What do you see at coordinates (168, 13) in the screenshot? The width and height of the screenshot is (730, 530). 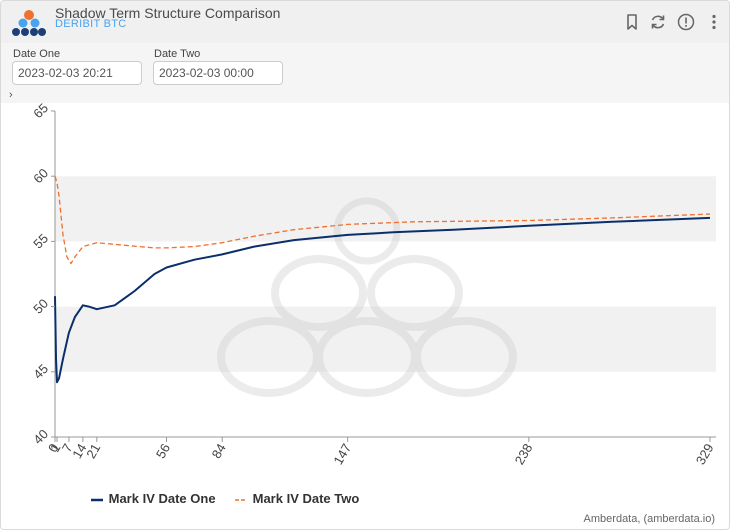 I see `page-title: Shadow Term Structure Comparison` at bounding box center [168, 13].